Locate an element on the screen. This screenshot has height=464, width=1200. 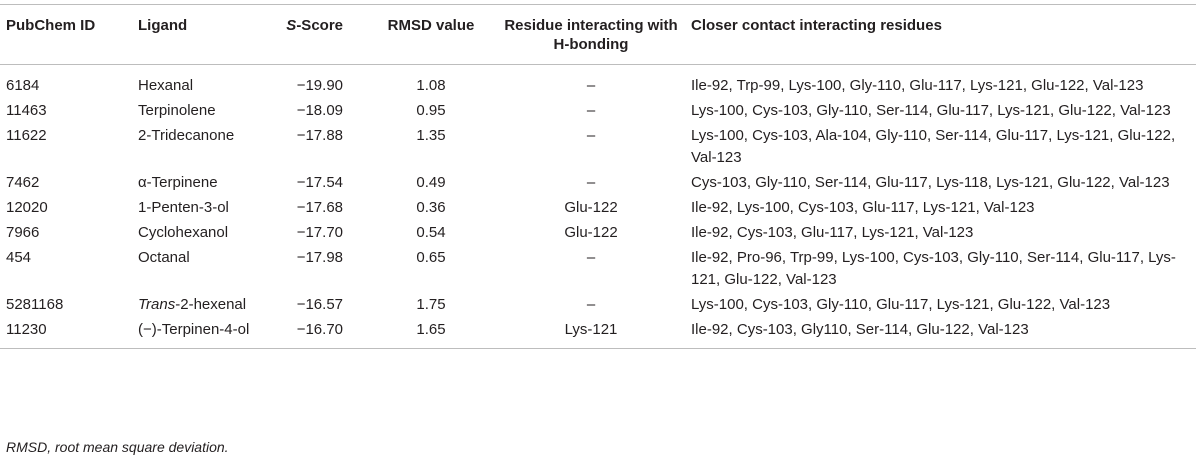
header-s-score: S-Score is located at coordinates (317, 34).